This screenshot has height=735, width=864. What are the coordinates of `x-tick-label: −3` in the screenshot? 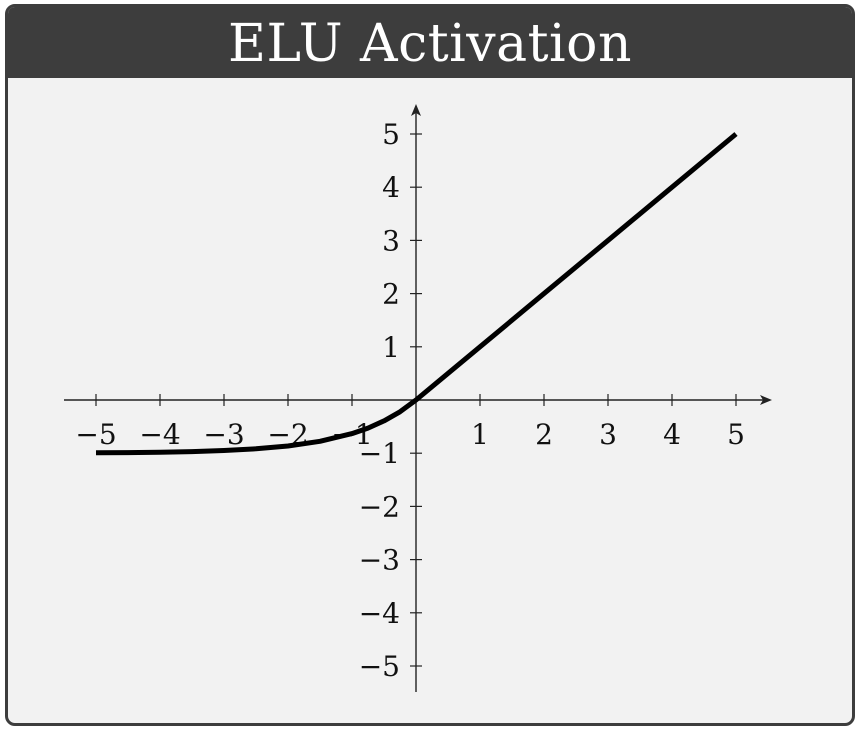 It's located at (223, 434).